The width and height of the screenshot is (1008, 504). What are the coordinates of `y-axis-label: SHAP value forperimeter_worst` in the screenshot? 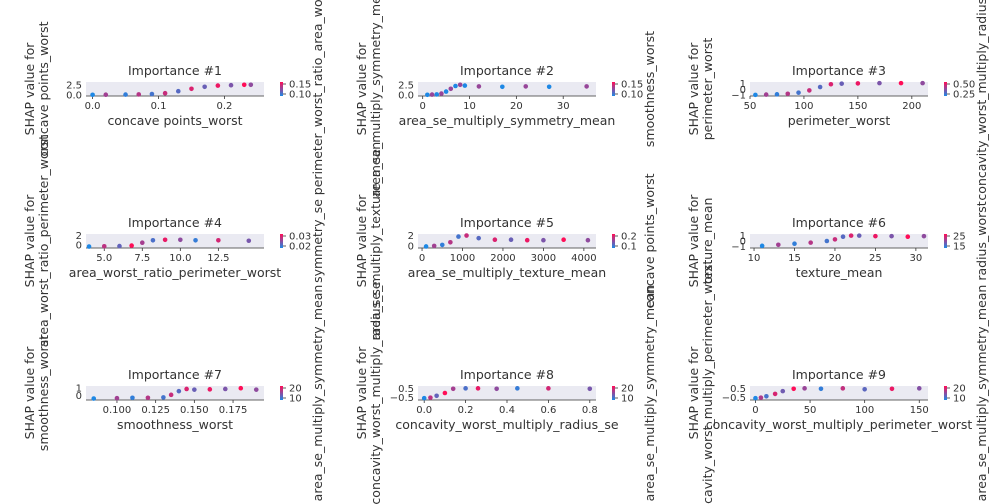 It's located at (700, 89).